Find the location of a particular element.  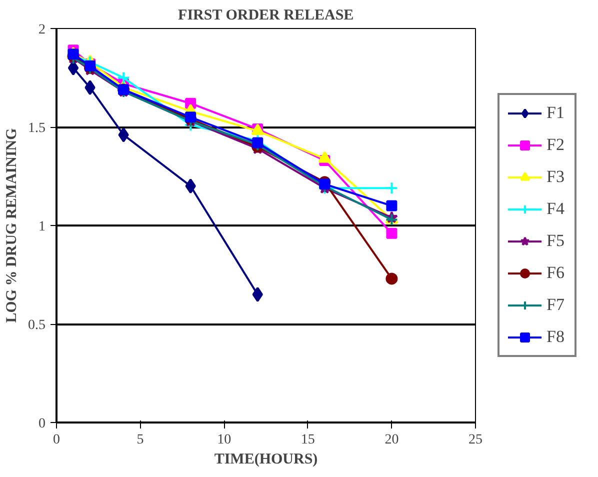

legend-label: F5 is located at coordinates (556, 241).